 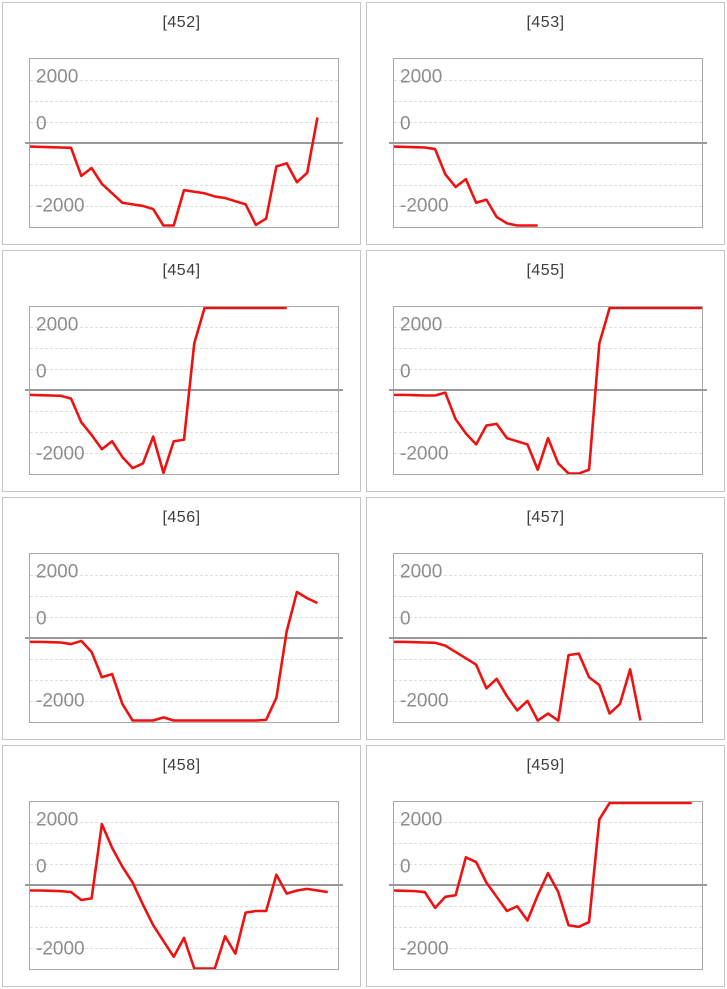 I want to click on chart-panel: [458] 2000 0 -2000, so click(x=181, y=865).